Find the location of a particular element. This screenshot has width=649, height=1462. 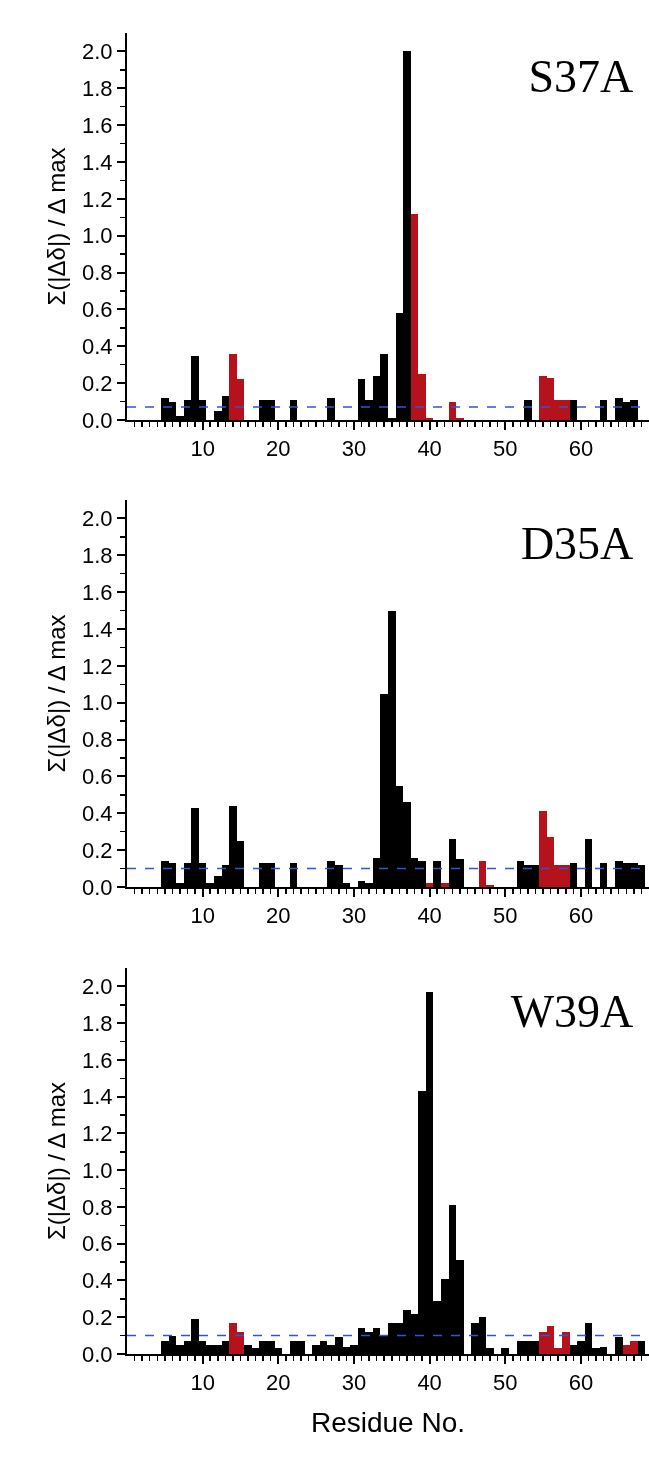

chart-title: D35A is located at coordinates (577, 544).